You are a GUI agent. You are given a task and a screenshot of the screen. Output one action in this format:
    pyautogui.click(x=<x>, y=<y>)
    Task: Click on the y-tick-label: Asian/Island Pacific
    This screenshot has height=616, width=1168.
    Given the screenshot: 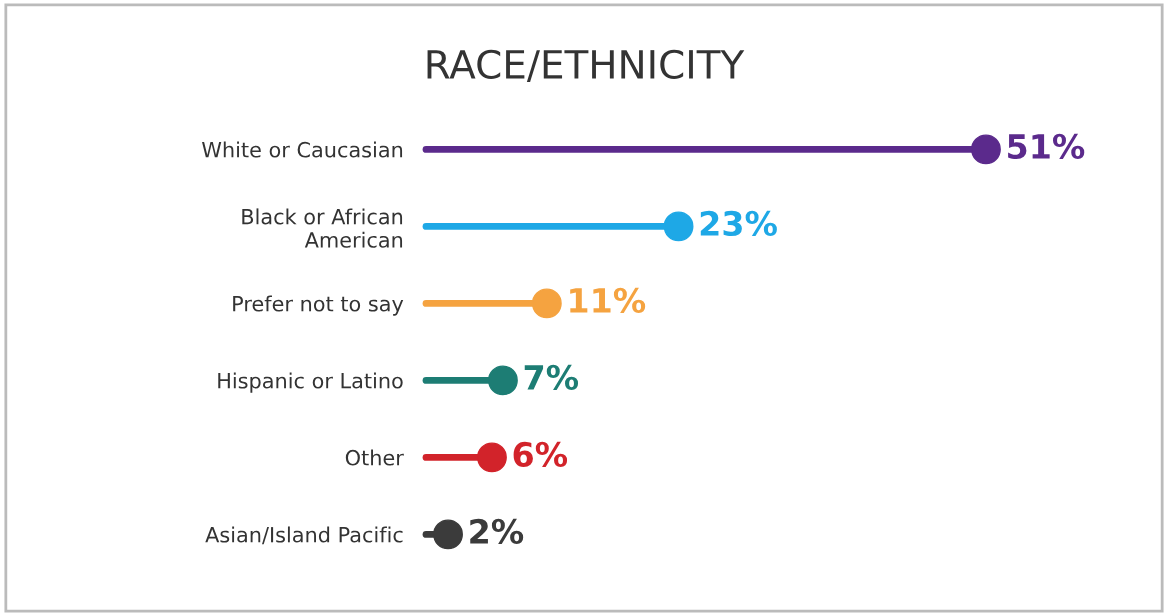 What is the action you would take?
    pyautogui.click(x=304, y=535)
    